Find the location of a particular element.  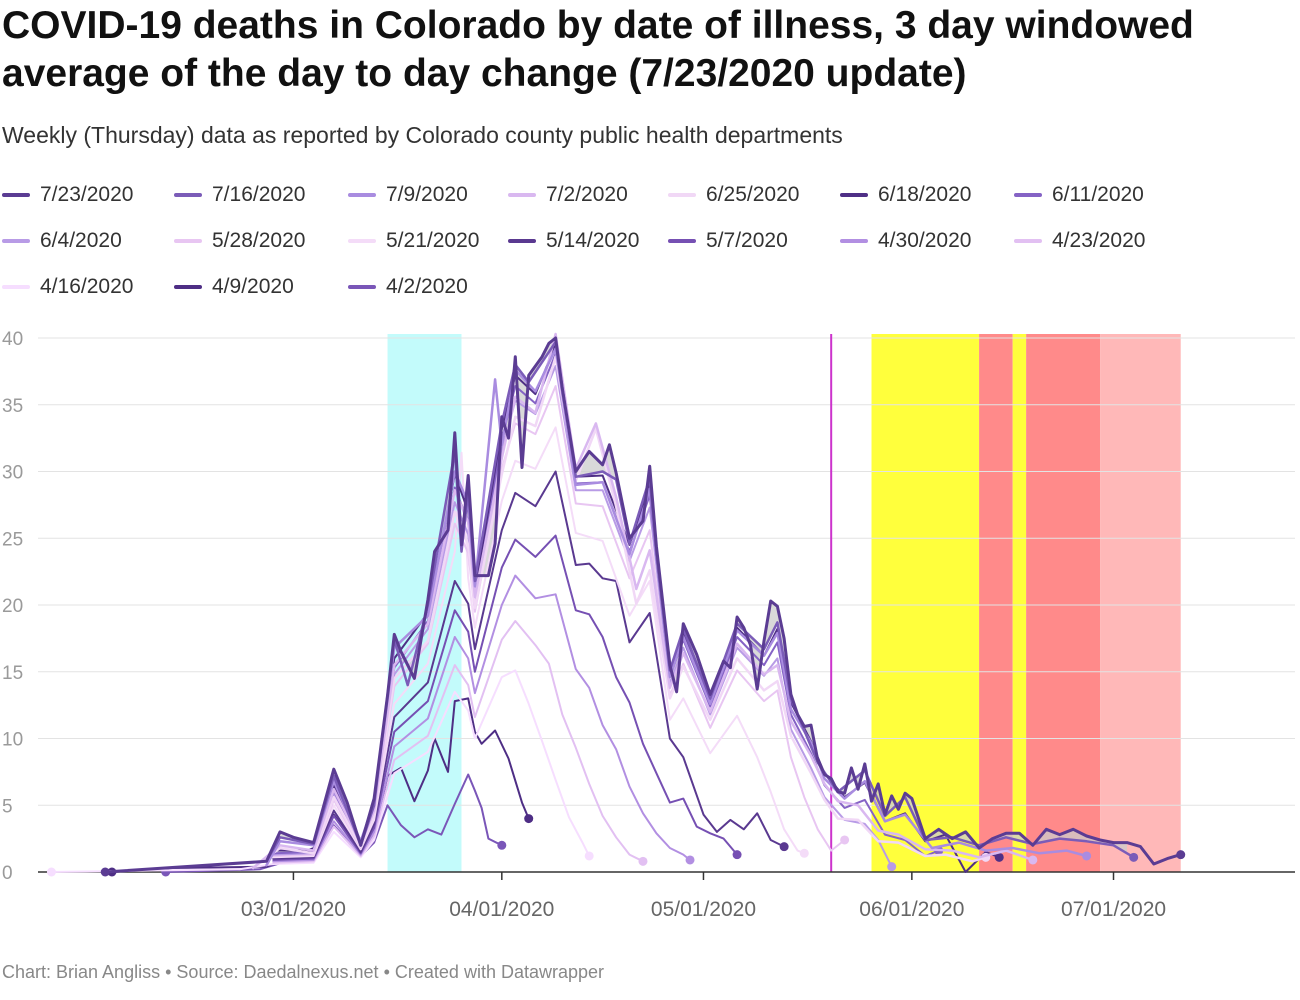

legend-item: 4/30/2020 is located at coordinates (905, 241).